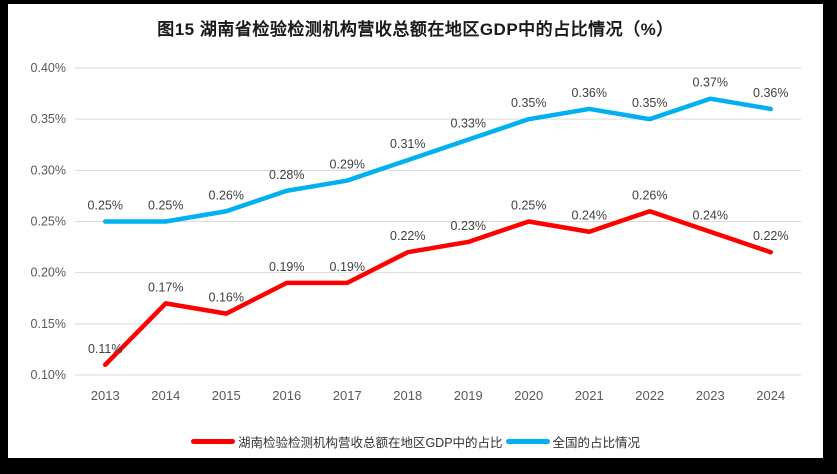 The height and width of the screenshot is (474, 837). I want to click on legend-item-national: 全国的占比情况, so click(573, 441).